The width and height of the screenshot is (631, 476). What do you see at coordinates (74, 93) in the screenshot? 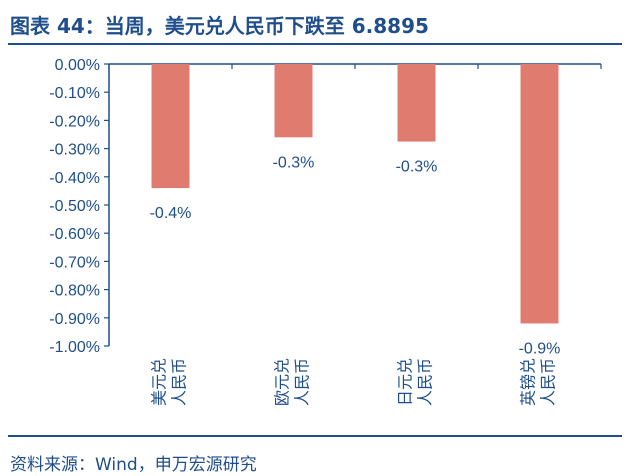
I see `y-tick-label: -0.10%` at bounding box center [74, 93].